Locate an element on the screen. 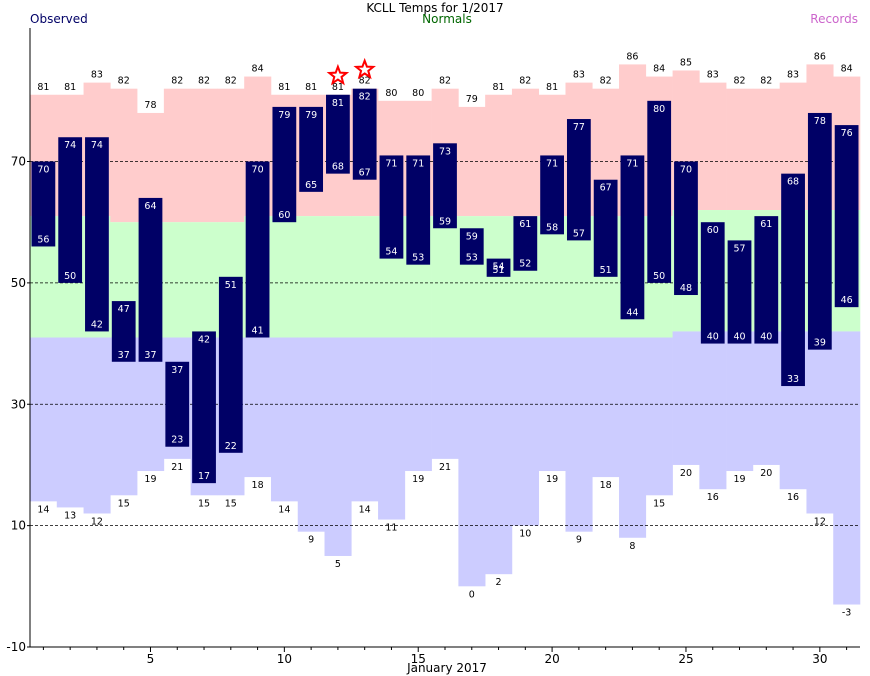 The width and height of the screenshot is (870, 676). record-high-label: 85 is located at coordinates (686, 62).